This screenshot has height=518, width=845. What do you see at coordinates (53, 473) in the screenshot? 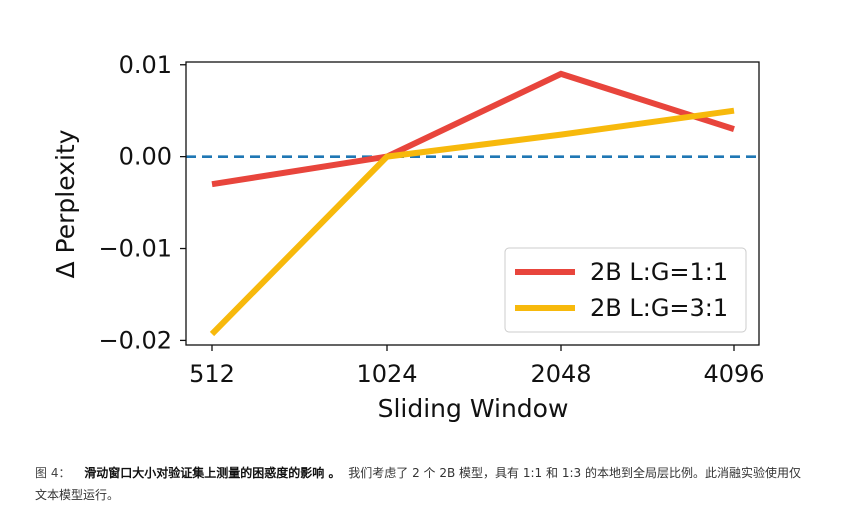
I see `figure-label: 图 4：` at bounding box center [53, 473].